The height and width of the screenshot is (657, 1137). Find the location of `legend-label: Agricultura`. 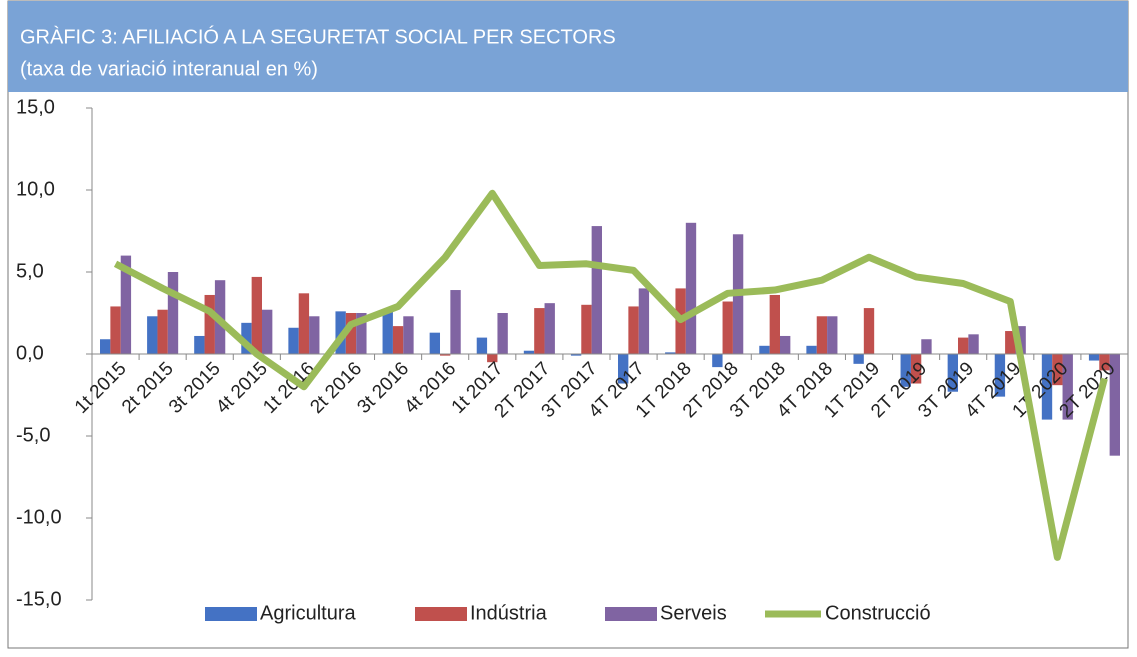

legend-label: Agricultura is located at coordinates (308, 613).